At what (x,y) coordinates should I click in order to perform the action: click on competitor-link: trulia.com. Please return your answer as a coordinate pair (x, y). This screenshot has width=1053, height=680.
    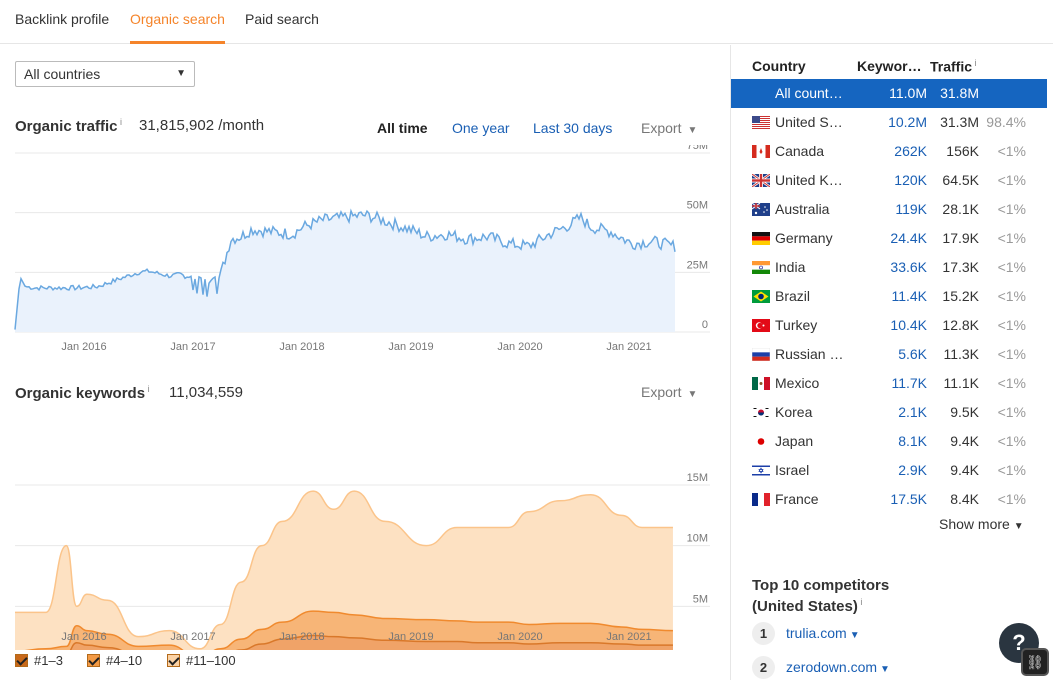
    Looking at the image, I should click on (816, 633).